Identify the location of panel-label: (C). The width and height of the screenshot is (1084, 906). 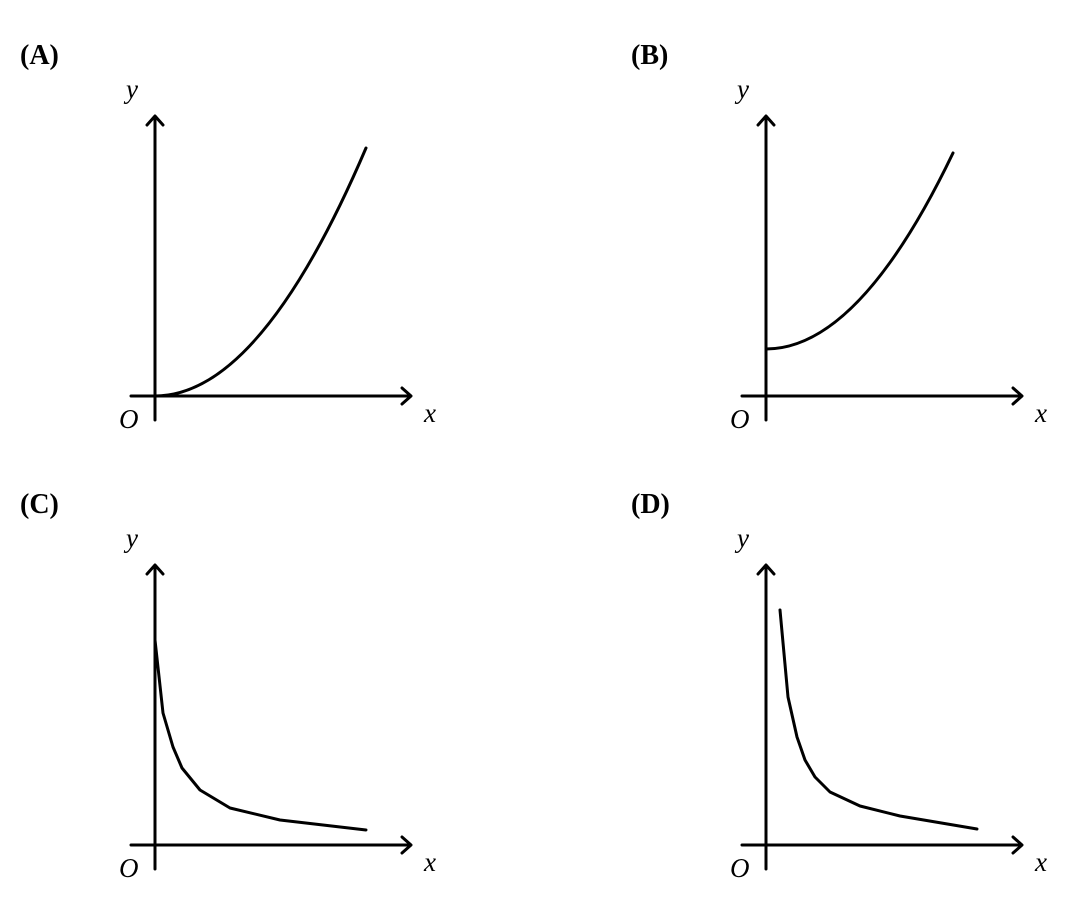
(39, 504).